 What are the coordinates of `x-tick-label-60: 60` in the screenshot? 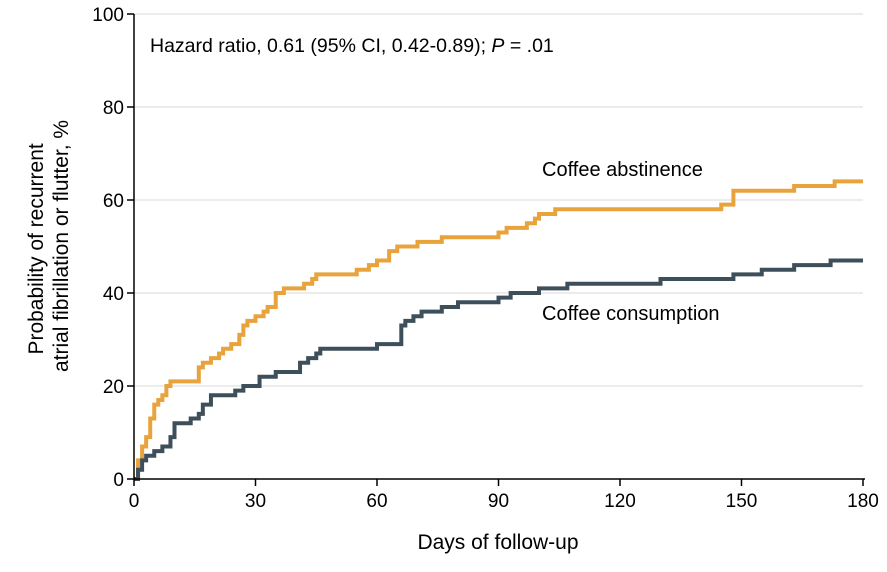 It's located at (376, 501).